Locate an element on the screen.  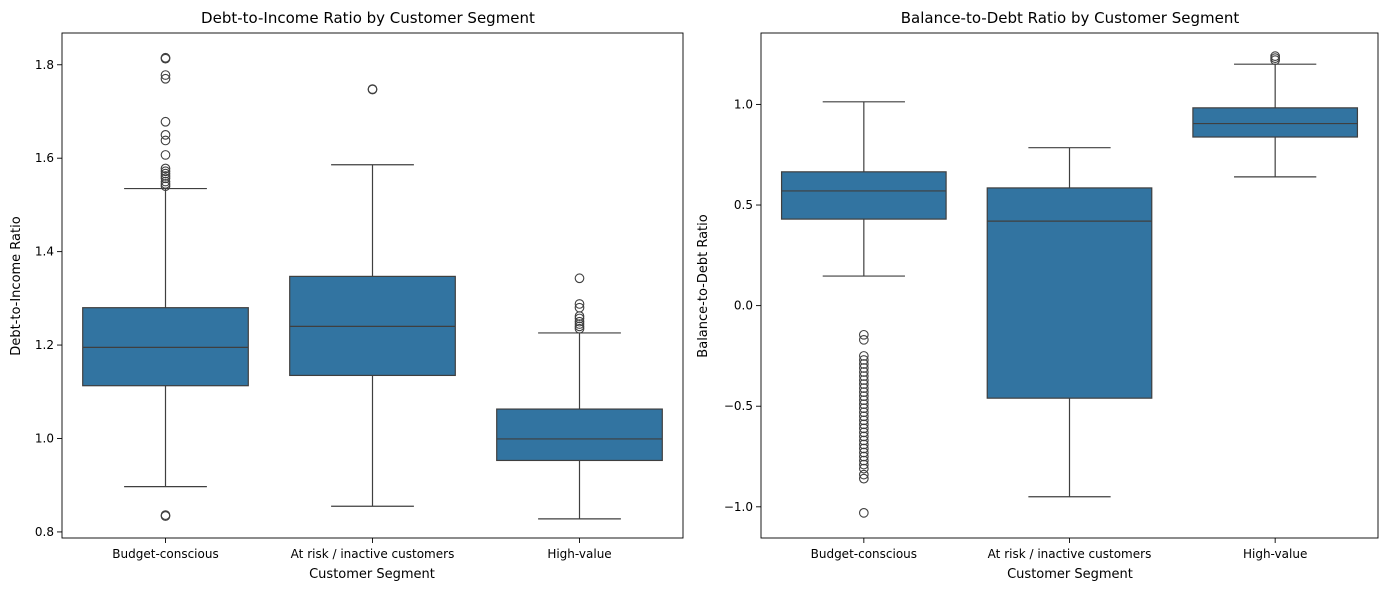
chart-title: Debt-to-Income Ratio by Customer Segment is located at coordinates (368, 18).